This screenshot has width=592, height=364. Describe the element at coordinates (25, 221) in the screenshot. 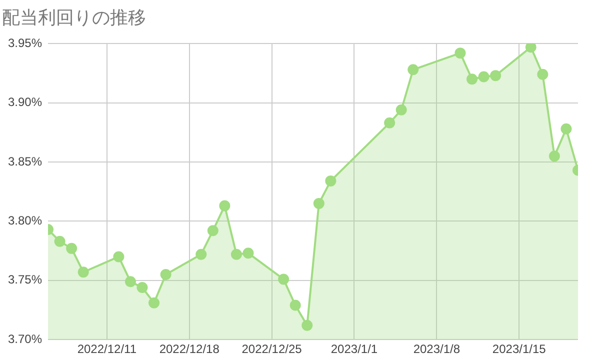

I see `y-tick-label: 3.80%` at that location.